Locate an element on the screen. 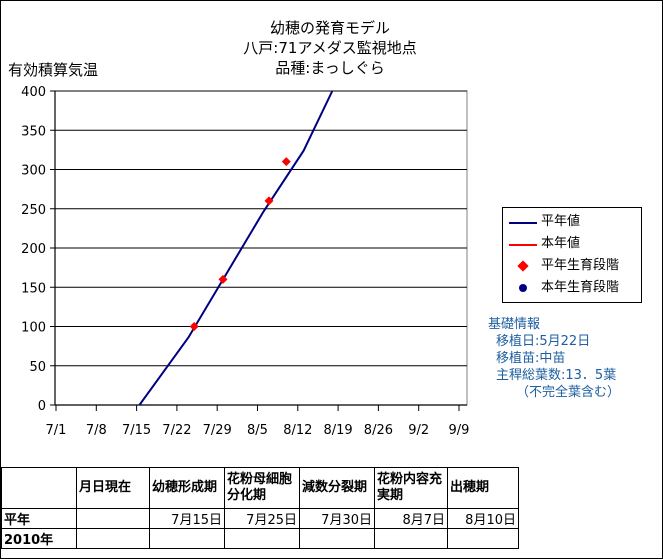 This screenshot has height=559, width=663. legend-label: 本年生育段階 is located at coordinates (580, 287).